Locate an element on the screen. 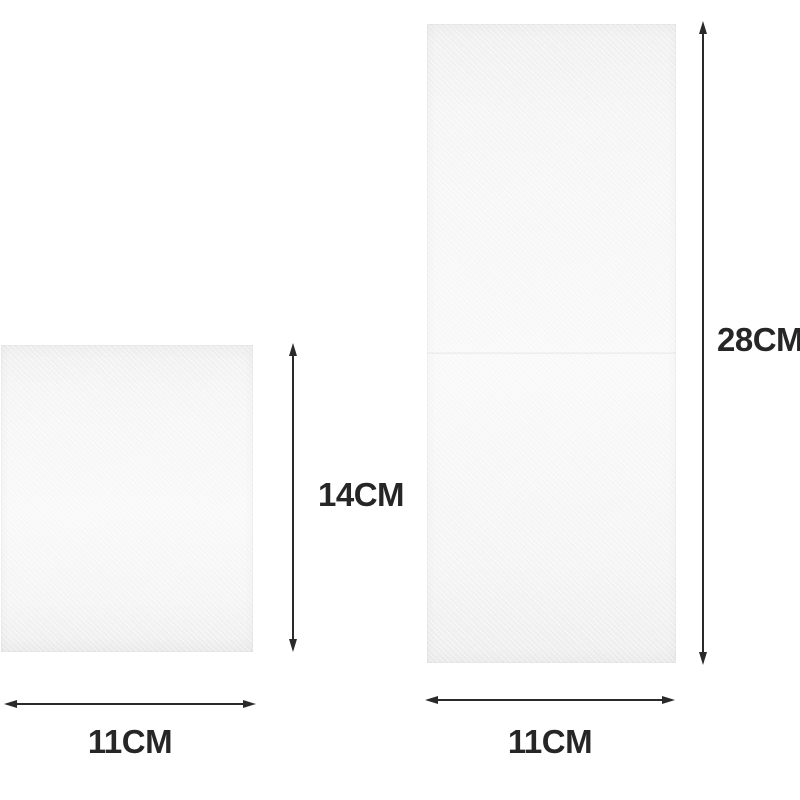 Image resolution: width=800 pixels, height=800 pixels. fold-crease-line is located at coordinates (551, 353).